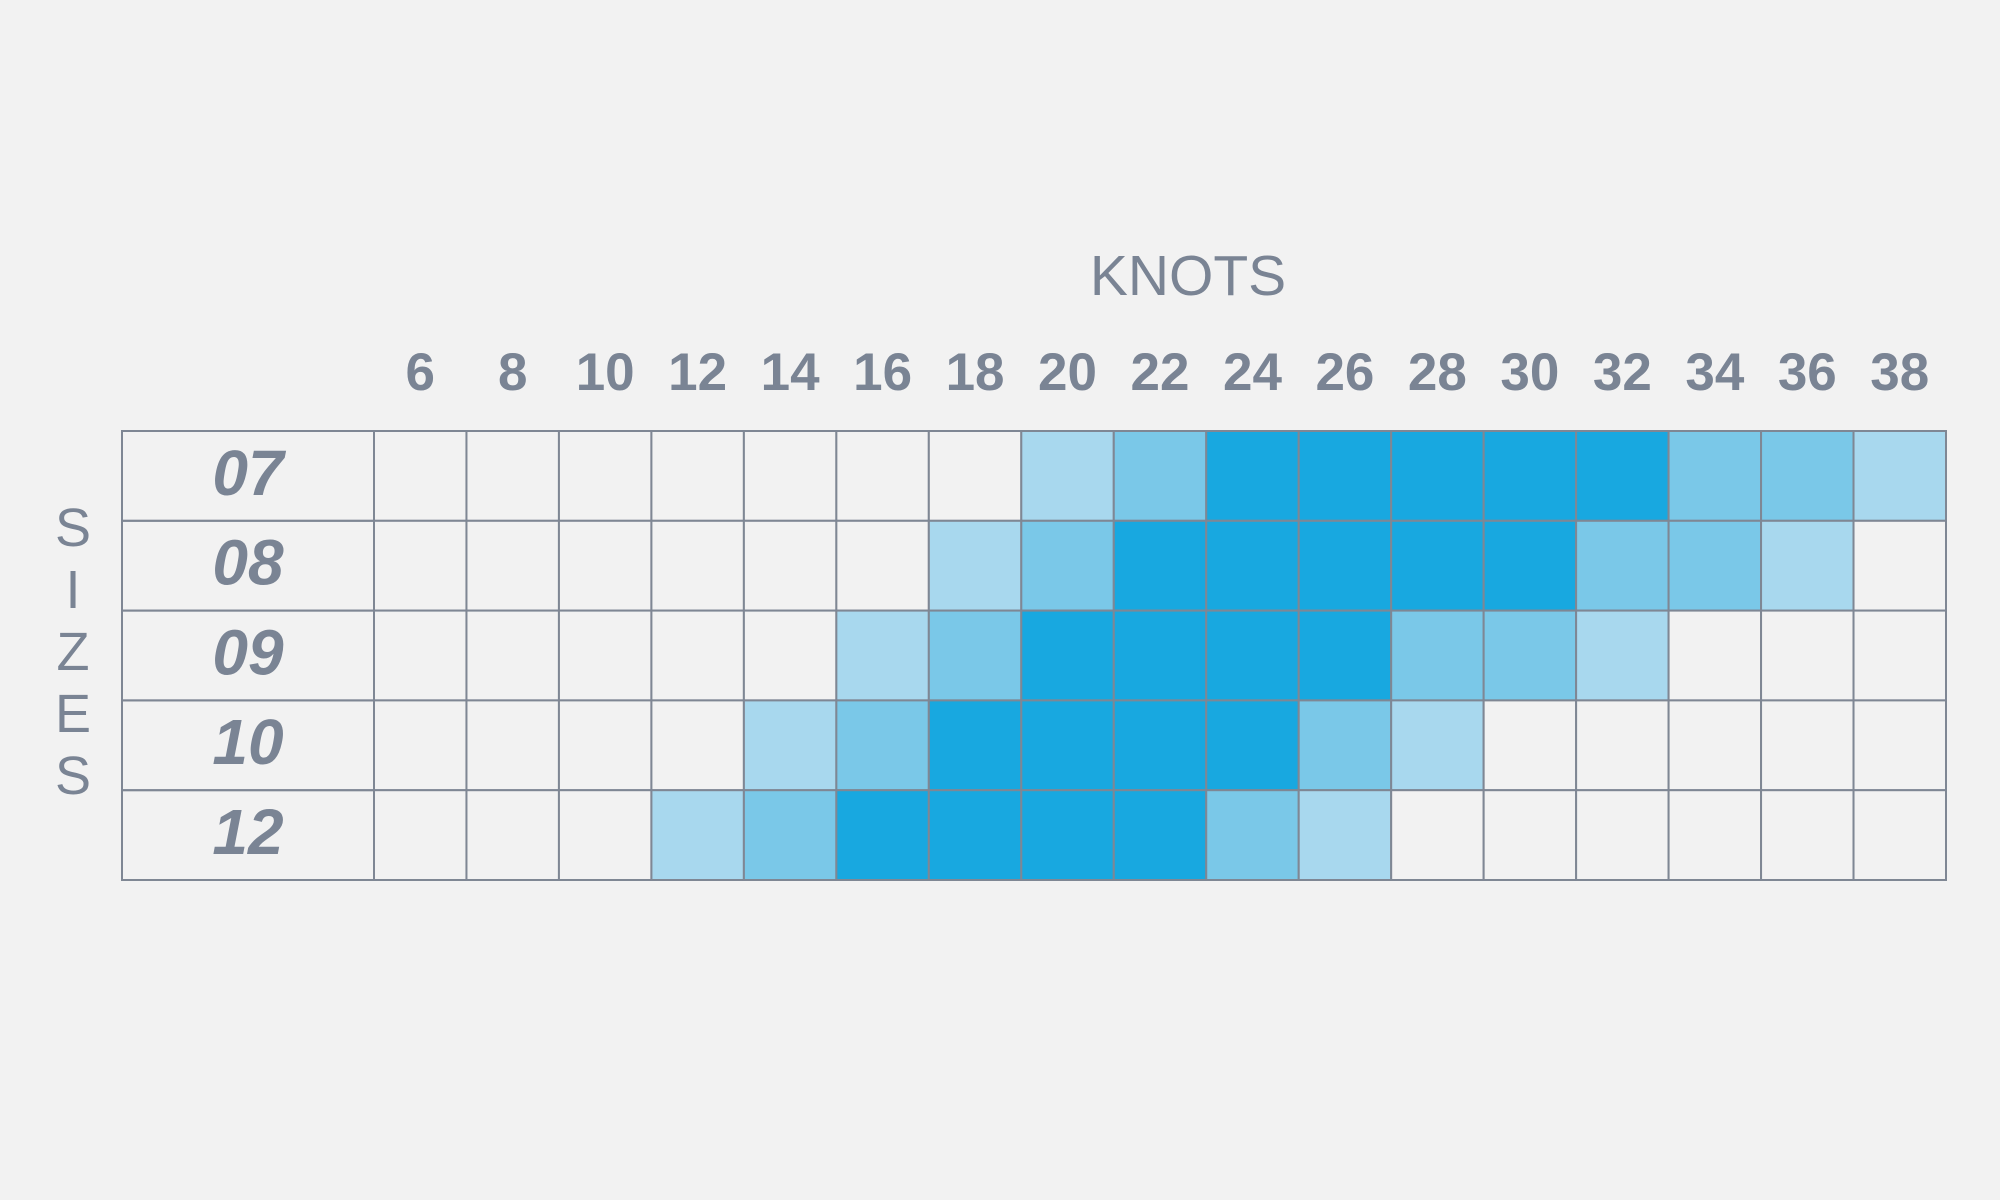 The width and height of the screenshot is (2000, 1200). Describe the element at coordinates (249, 473) in the screenshot. I see `y-tick-label: 07` at that location.